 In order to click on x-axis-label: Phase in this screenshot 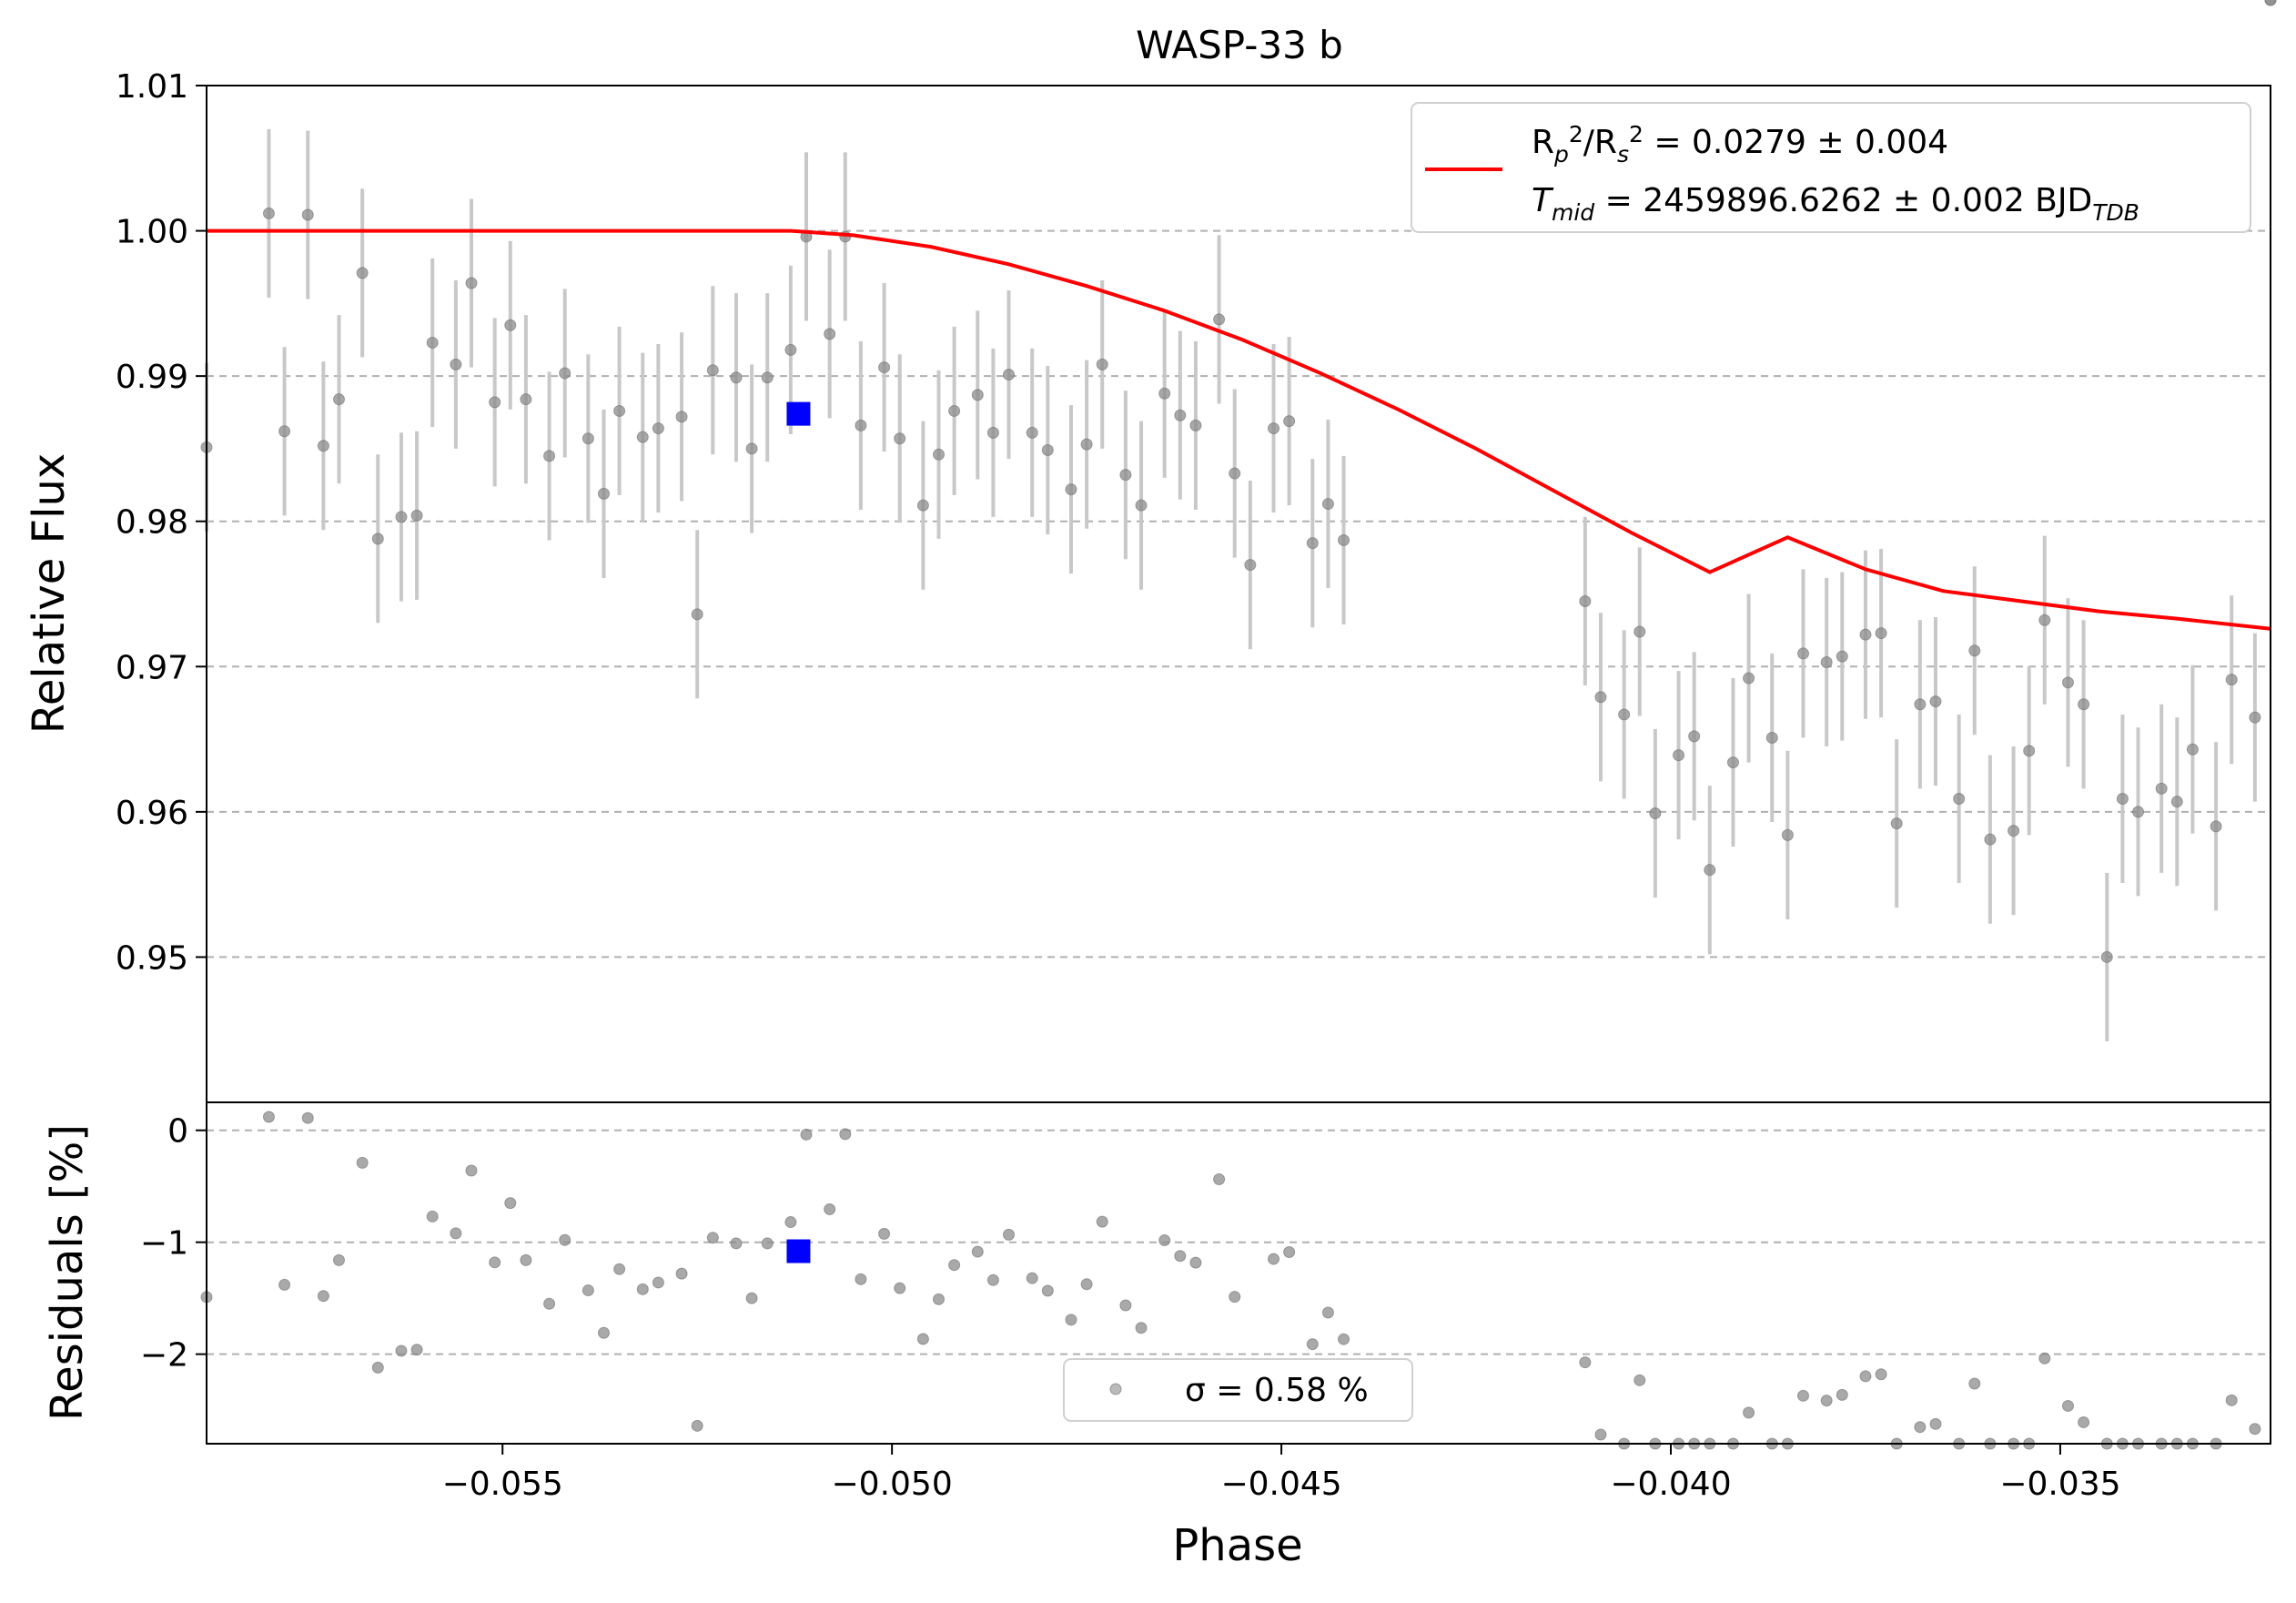, I will do `click(1237, 1545)`.